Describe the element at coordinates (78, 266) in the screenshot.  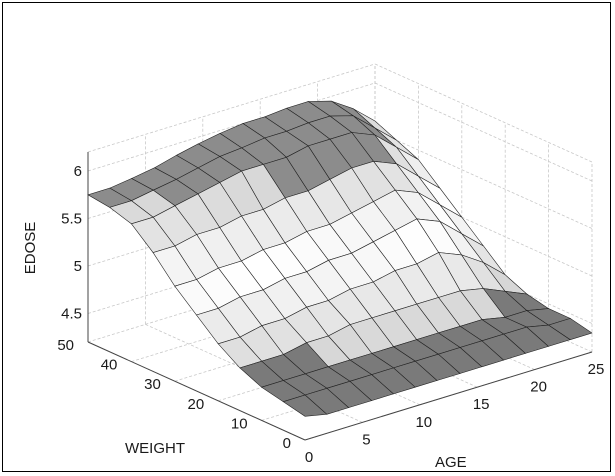
I see `z-tick-label: 5` at that location.